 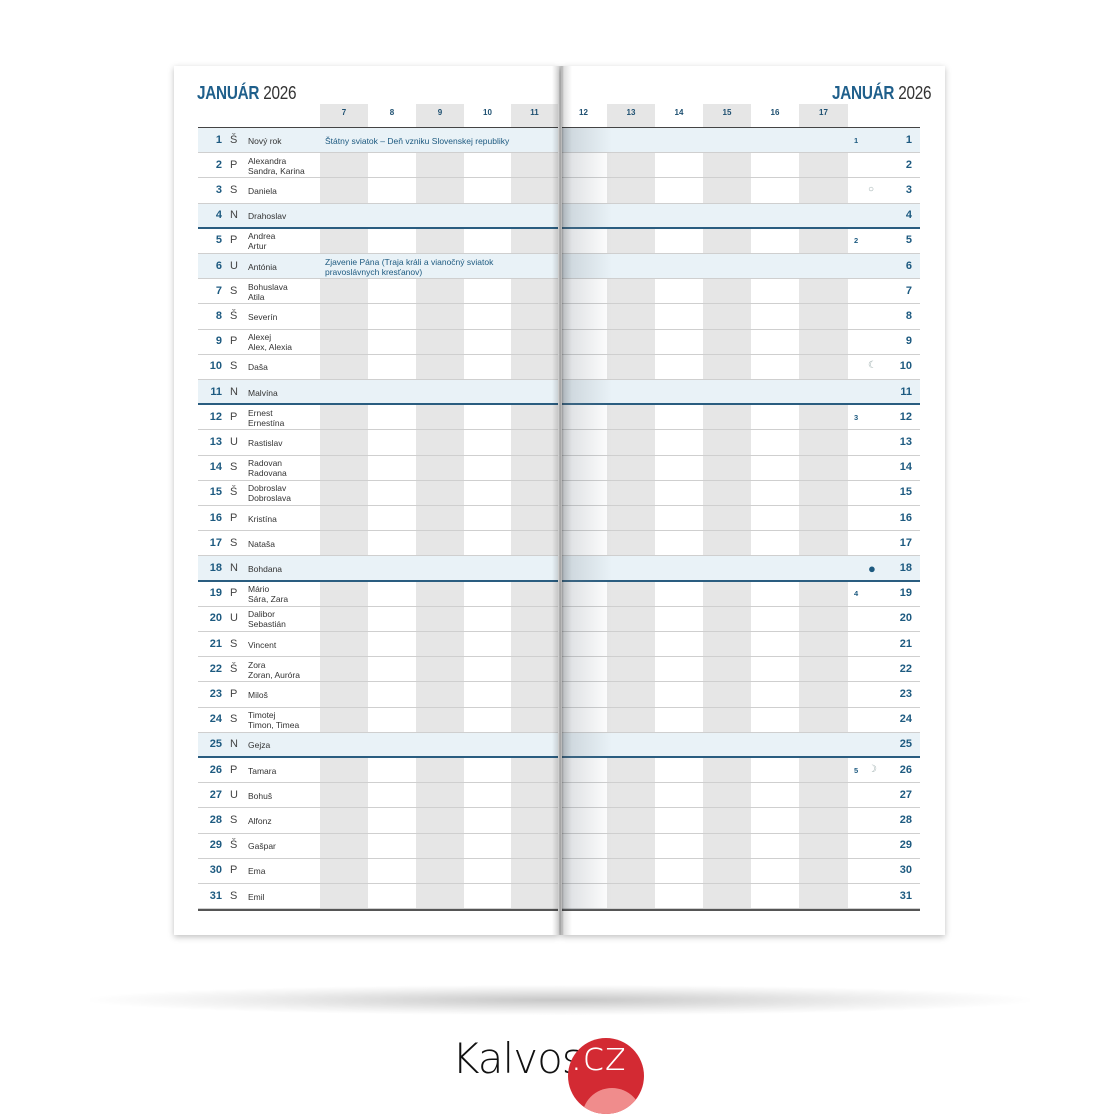 I want to click on day-number-right: 3, so click(x=908, y=190).